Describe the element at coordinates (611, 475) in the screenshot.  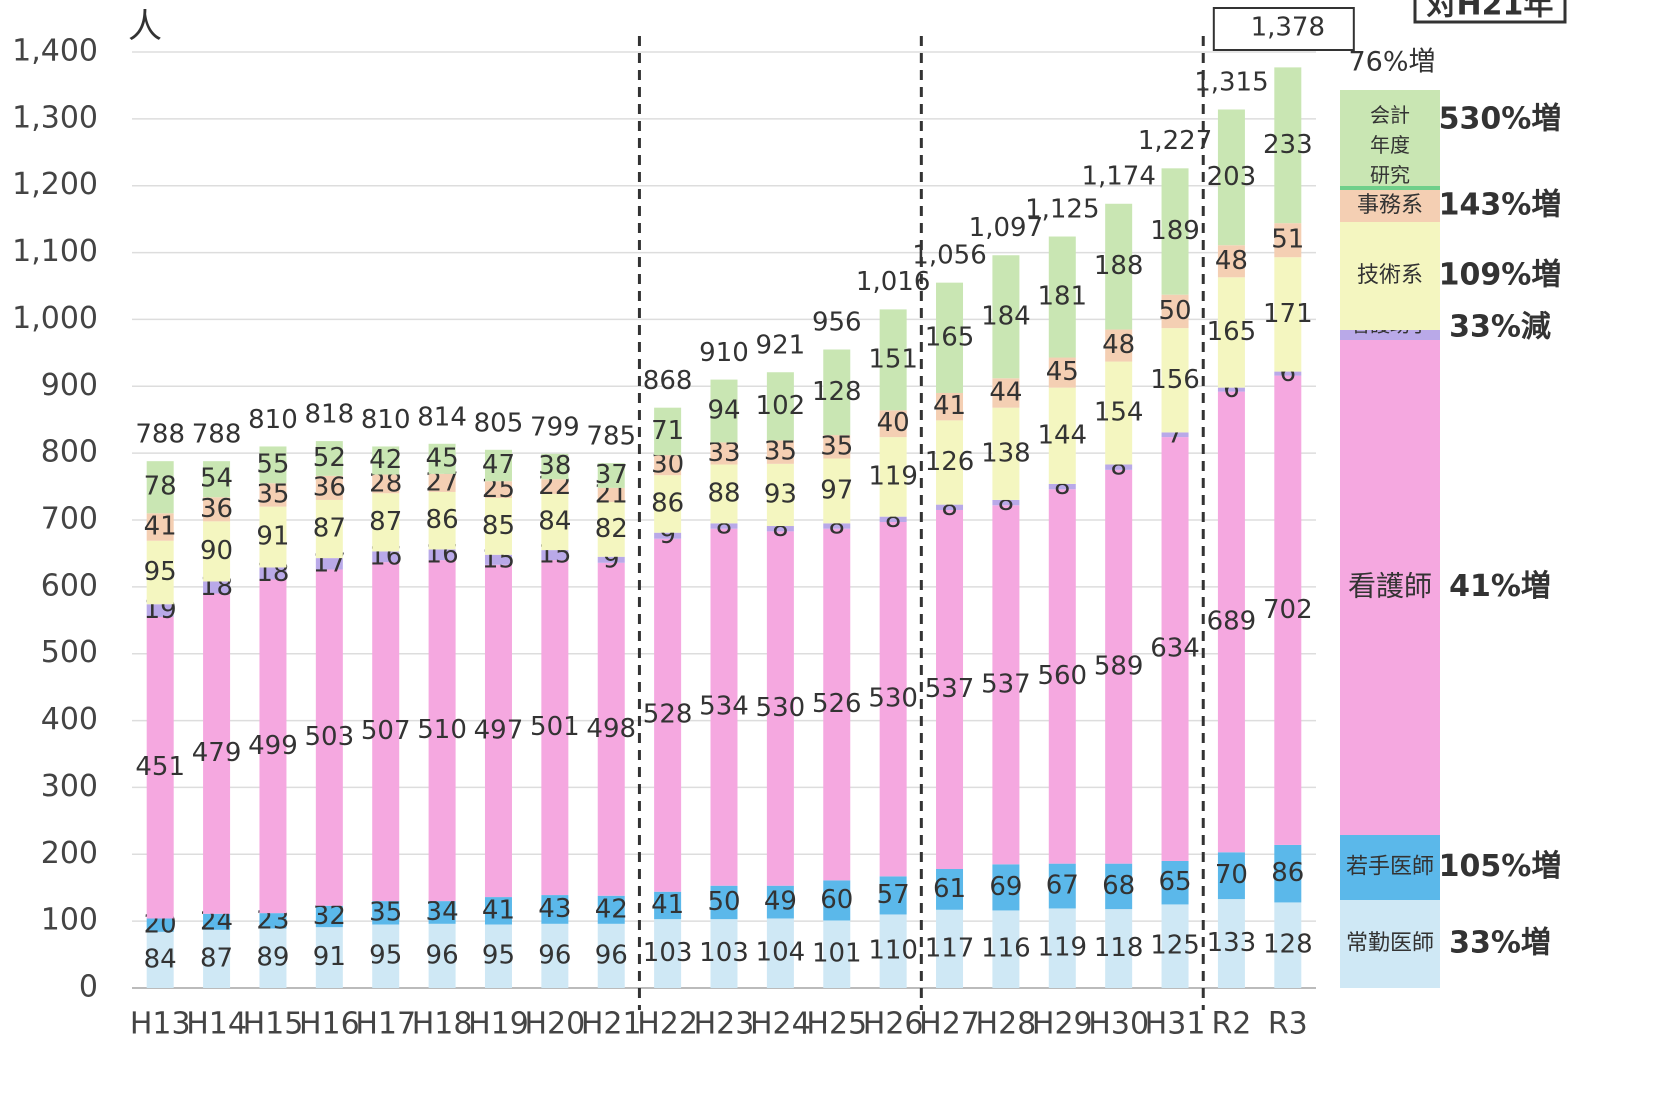
I see `segment-label: 37` at that location.